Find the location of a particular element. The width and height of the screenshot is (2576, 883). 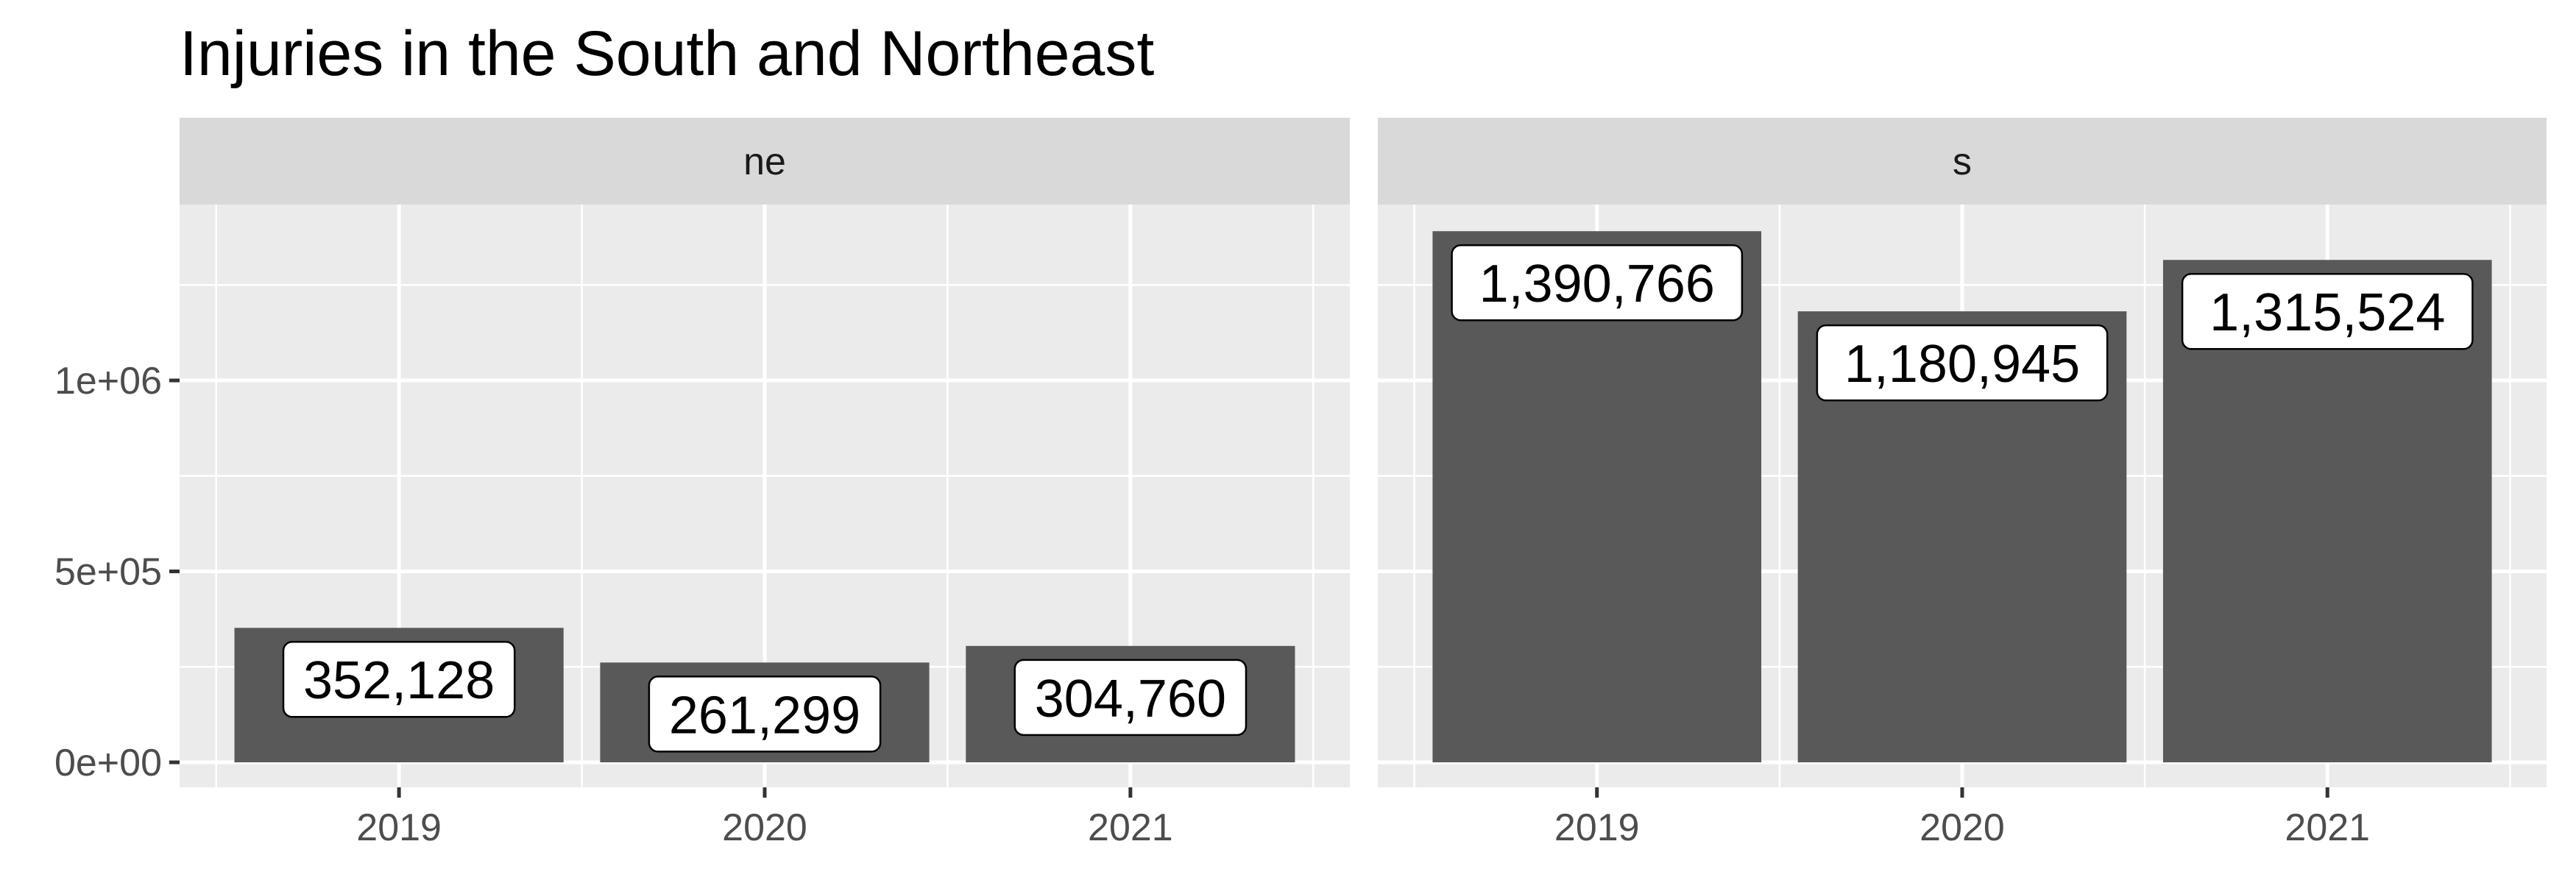

data-label: 1,390,766 is located at coordinates (1597, 284).